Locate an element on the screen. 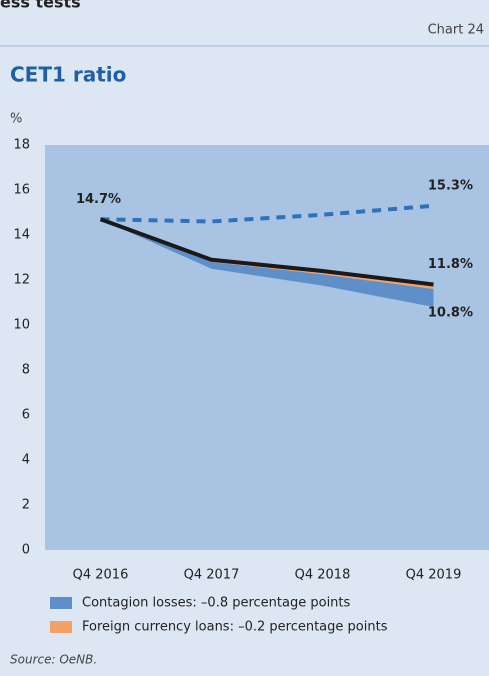  y-tick-label: 2 is located at coordinates (26, 505).